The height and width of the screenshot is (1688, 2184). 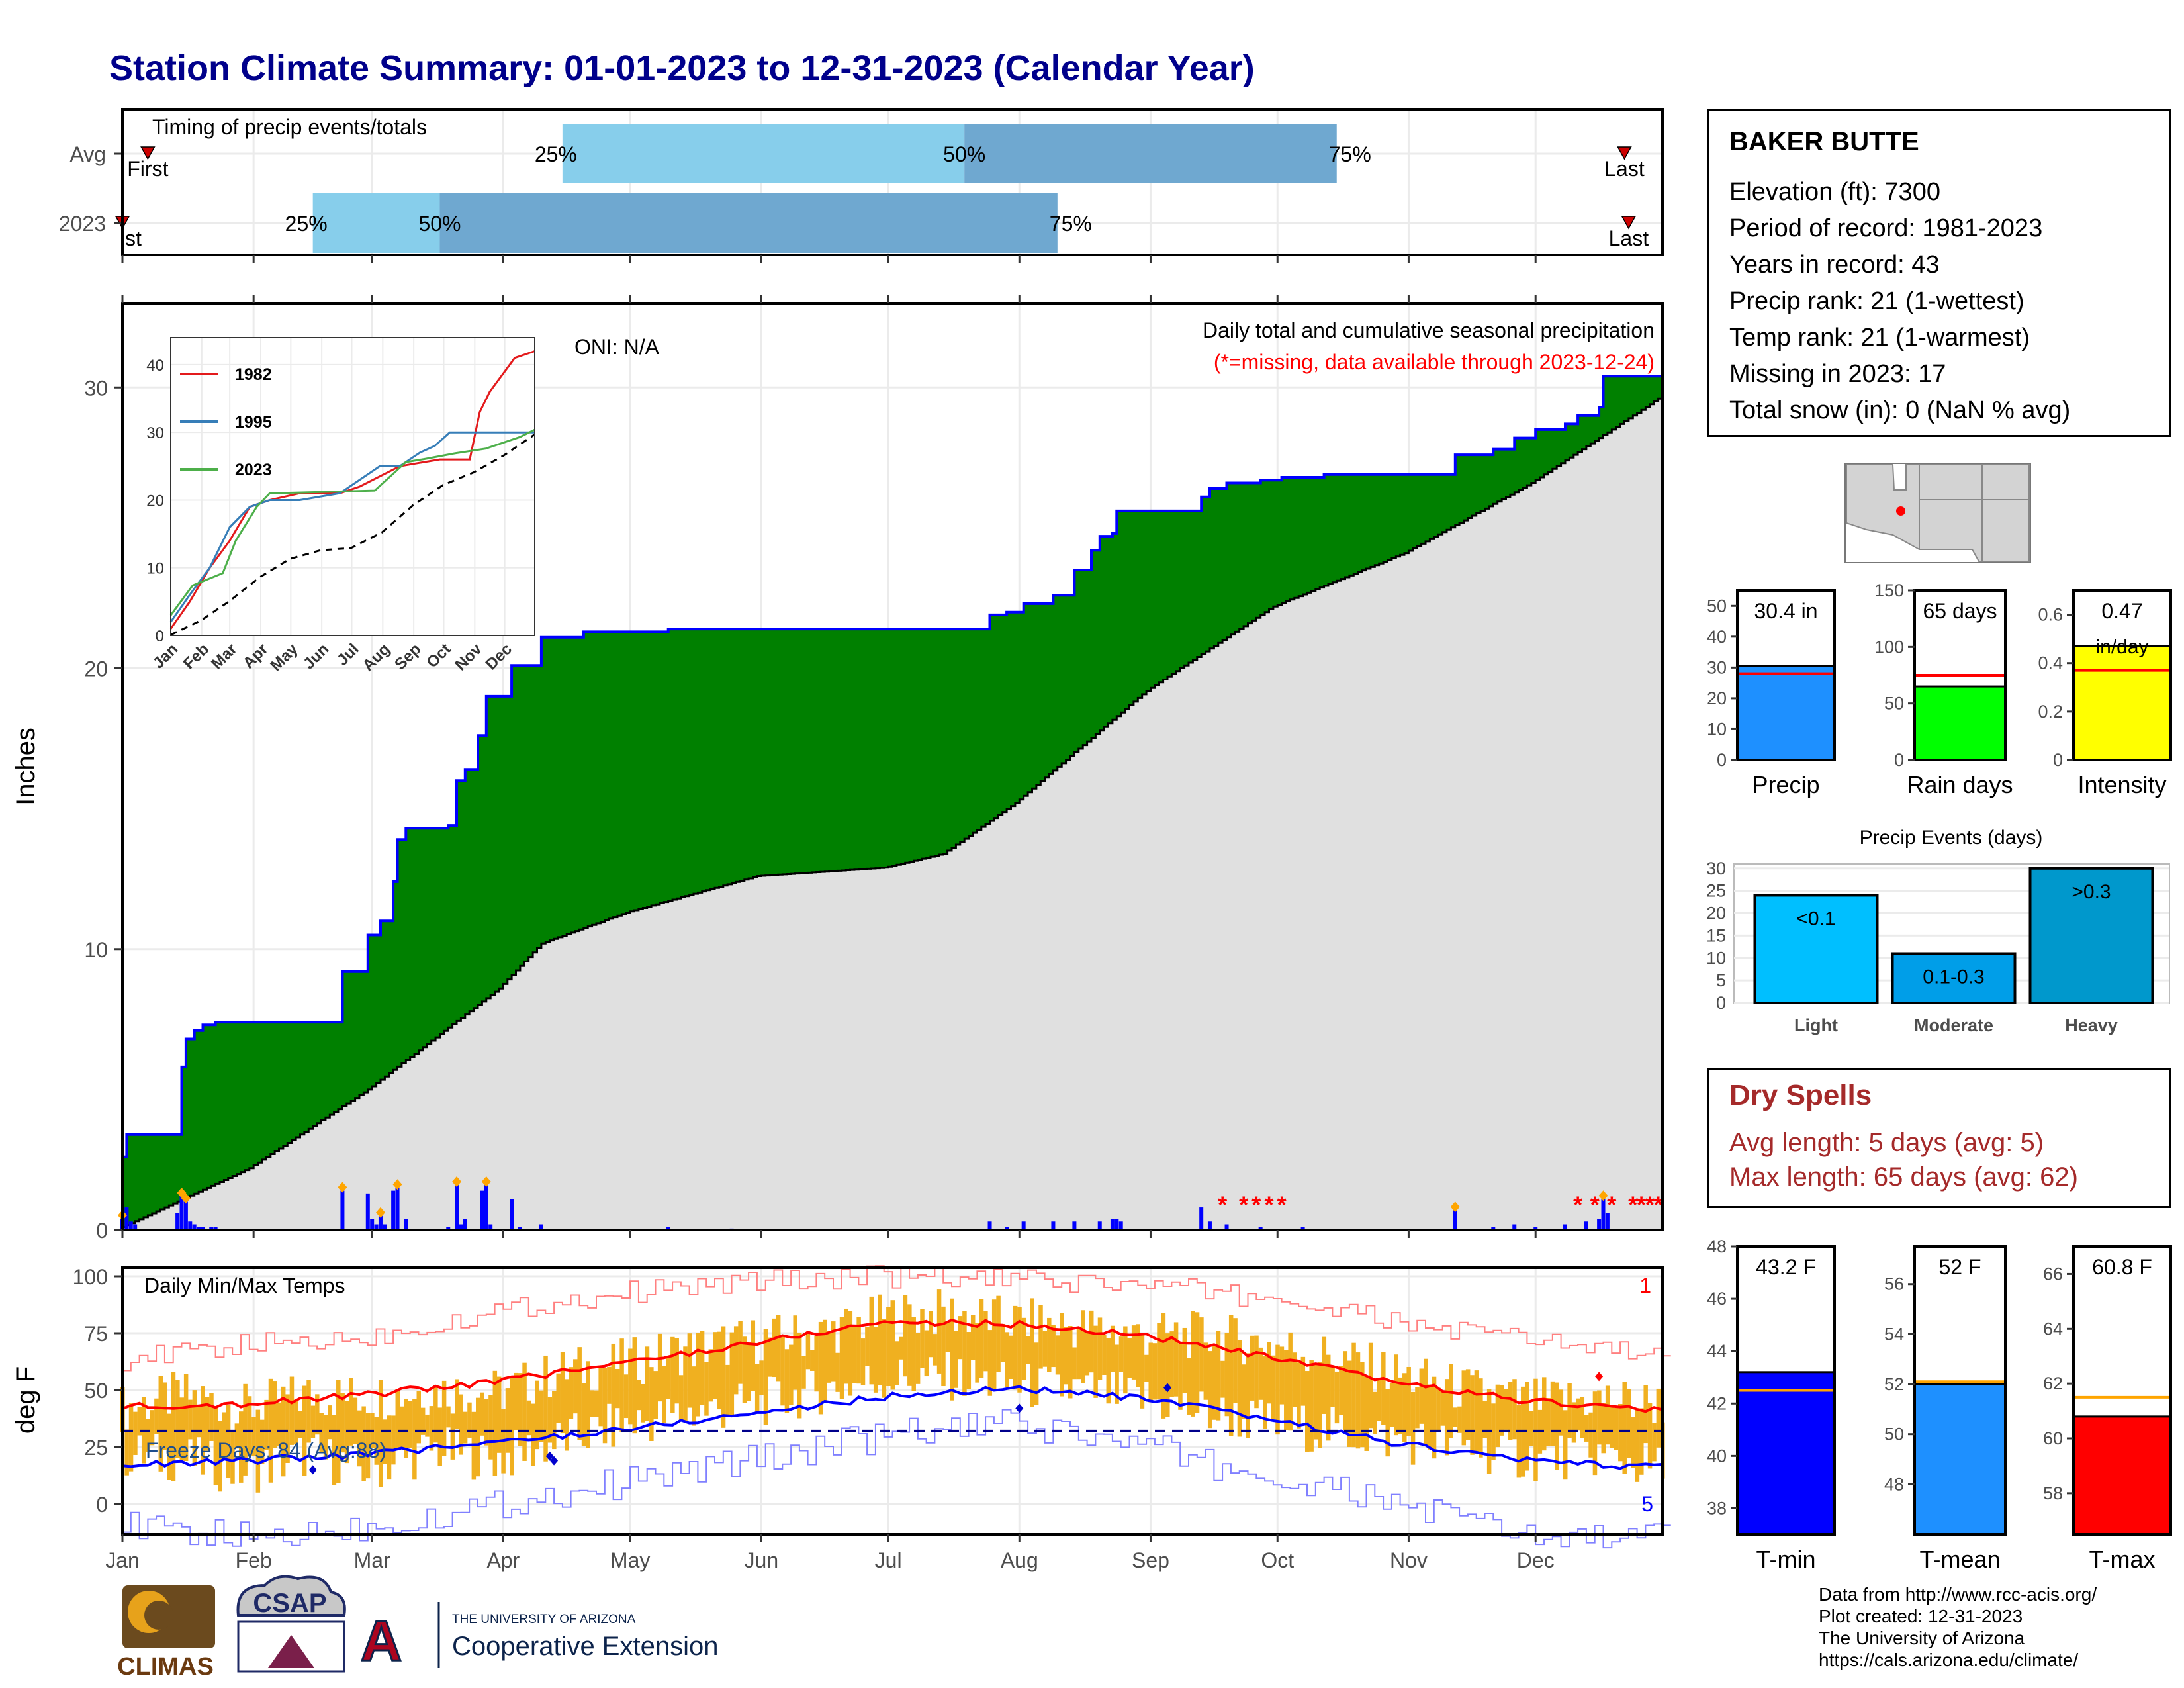 What do you see at coordinates (1816, 1025) in the screenshot?
I see `events-category-label: Light` at bounding box center [1816, 1025].